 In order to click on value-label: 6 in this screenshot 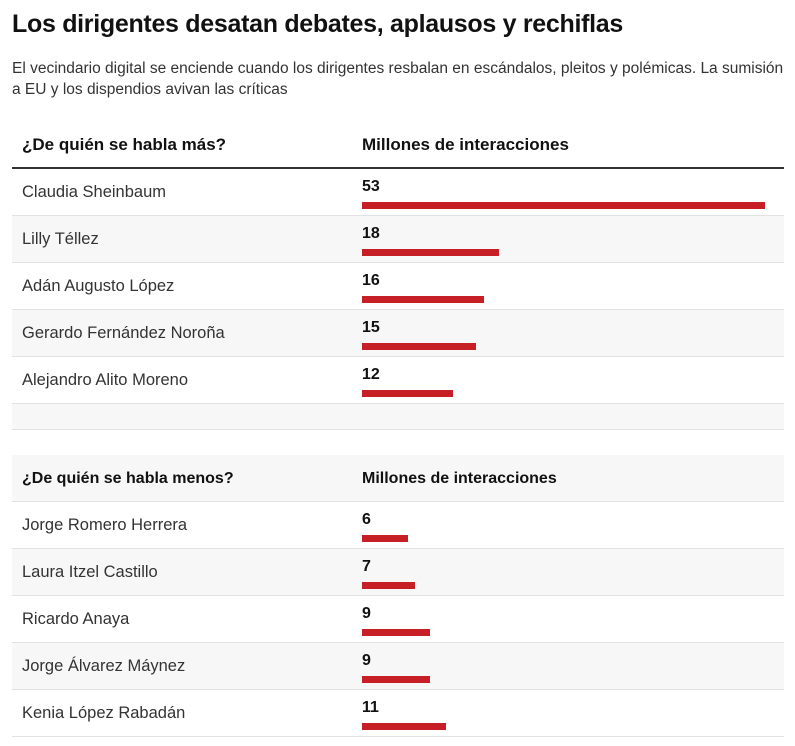, I will do `click(366, 519)`.